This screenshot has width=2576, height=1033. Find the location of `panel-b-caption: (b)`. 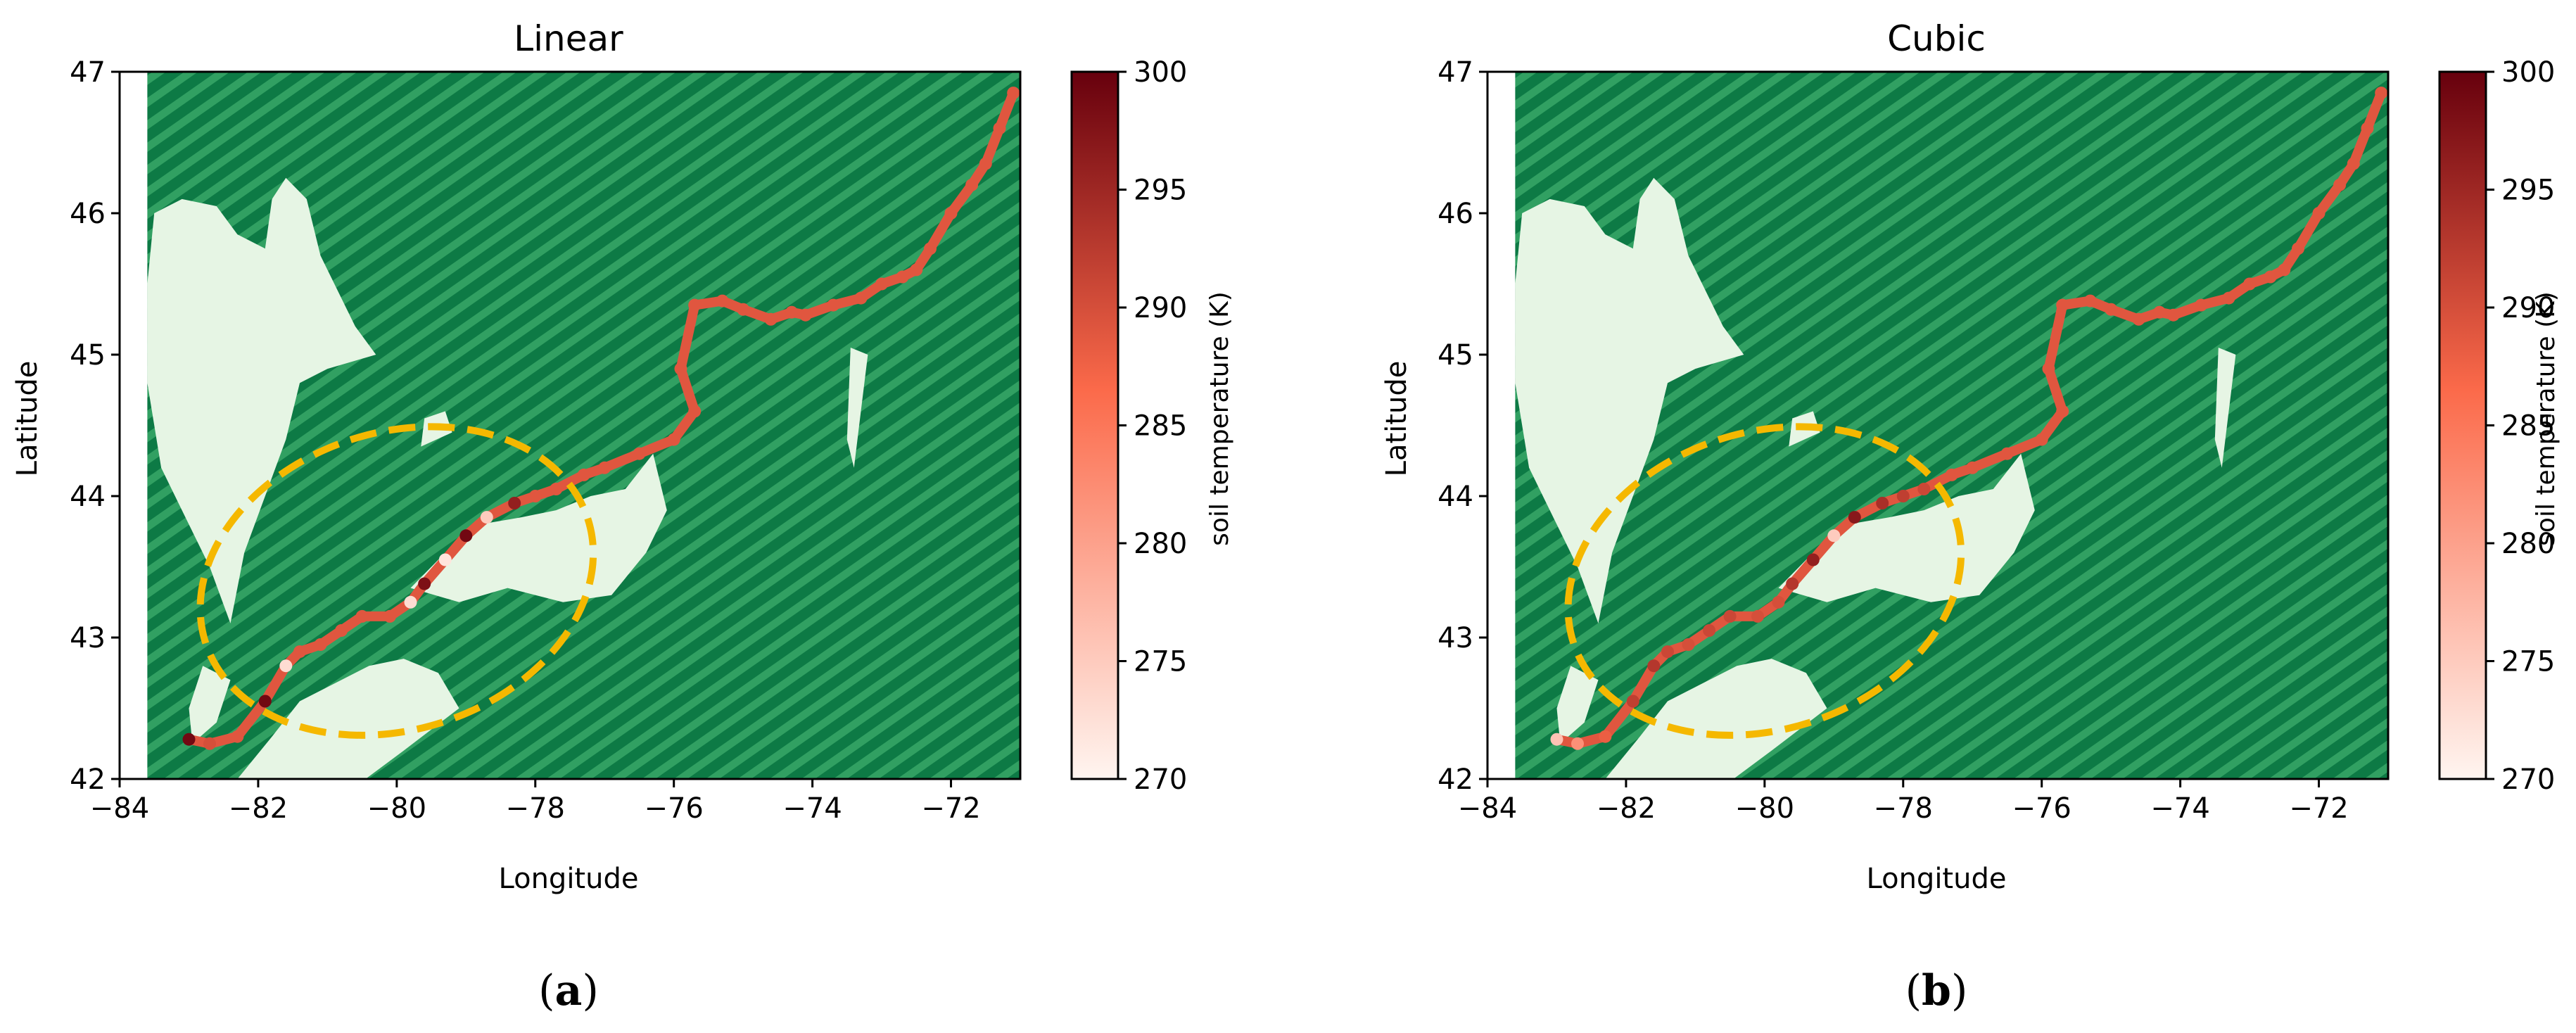

panel-b-caption: (b) is located at coordinates (1936, 990).